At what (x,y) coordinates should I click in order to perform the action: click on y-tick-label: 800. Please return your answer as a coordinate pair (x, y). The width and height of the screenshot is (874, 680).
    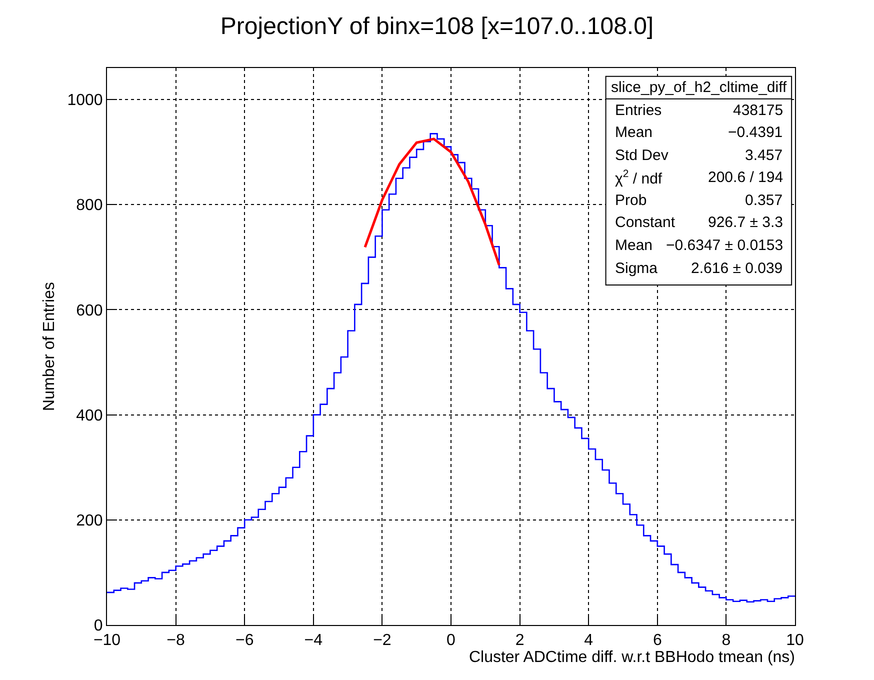
    Looking at the image, I should click on (89, 205).